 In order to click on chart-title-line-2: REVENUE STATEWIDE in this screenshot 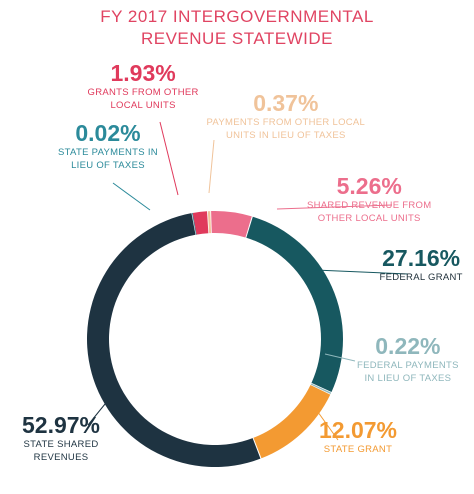, I will do `click(237, 38)`.